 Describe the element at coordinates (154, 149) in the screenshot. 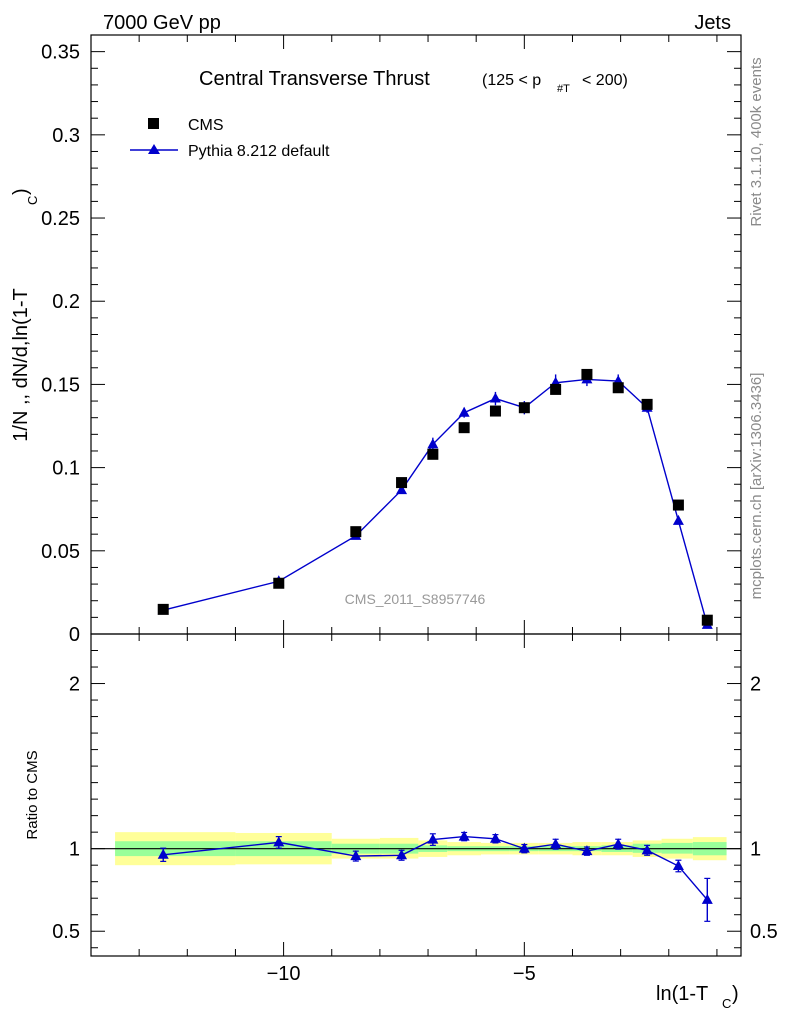

I see `legend-marker-pythia` at that location.